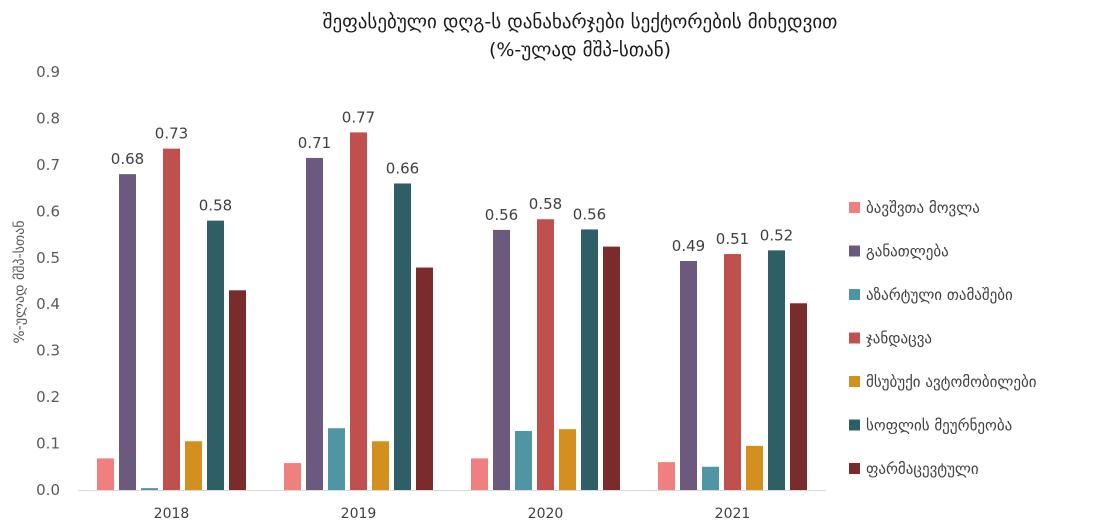 This screenshot has height=523, width=1115. What do you see at coordinates (48, 72) in the screenshot?
I see `y-tick-label: 0.9` at bounding box center [48, 72].